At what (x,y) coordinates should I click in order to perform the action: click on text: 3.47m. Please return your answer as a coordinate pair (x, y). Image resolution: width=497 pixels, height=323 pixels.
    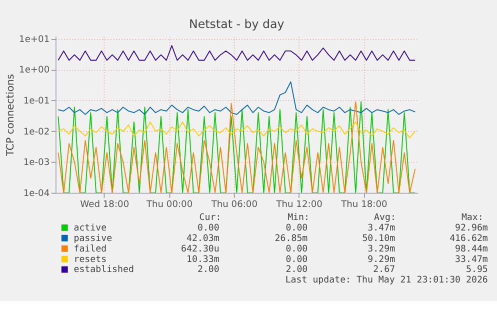
    Looking at the image, I should click on (382, 228).